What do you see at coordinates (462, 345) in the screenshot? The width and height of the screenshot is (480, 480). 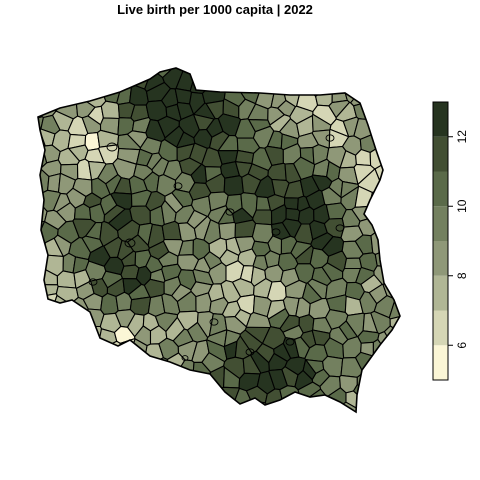 I see `legend-tick-label: 6` at bounding box center [462, 345].